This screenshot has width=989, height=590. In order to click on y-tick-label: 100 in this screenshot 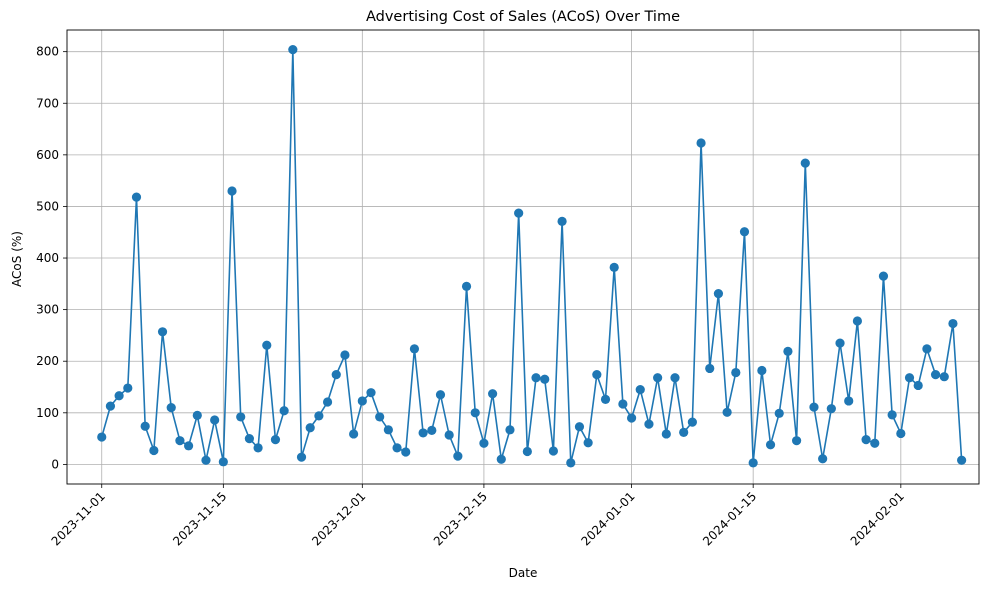, I will do `click(47, 413)`.